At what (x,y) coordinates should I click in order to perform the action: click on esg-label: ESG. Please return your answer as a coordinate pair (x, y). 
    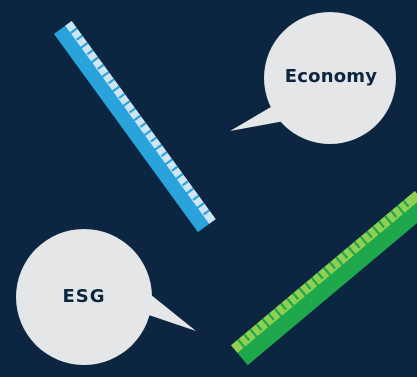
    Looking at the image, I should click on (84, 296).